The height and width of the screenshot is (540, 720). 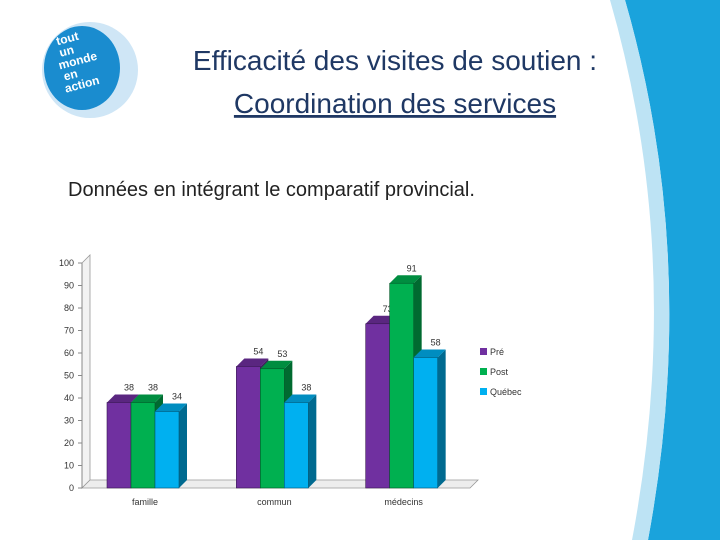 I want to click on title-line: Coordination des services, so click(x=395, y=103).